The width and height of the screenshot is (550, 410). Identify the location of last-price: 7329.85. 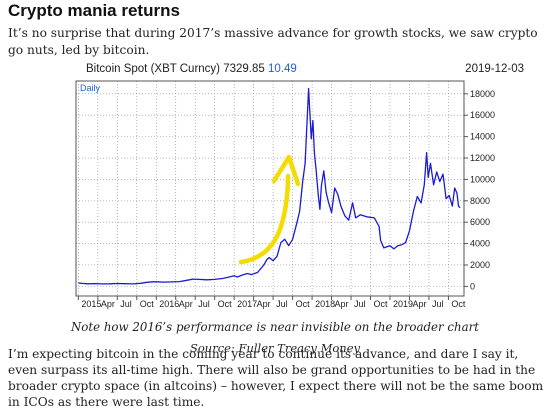
(244, 69).